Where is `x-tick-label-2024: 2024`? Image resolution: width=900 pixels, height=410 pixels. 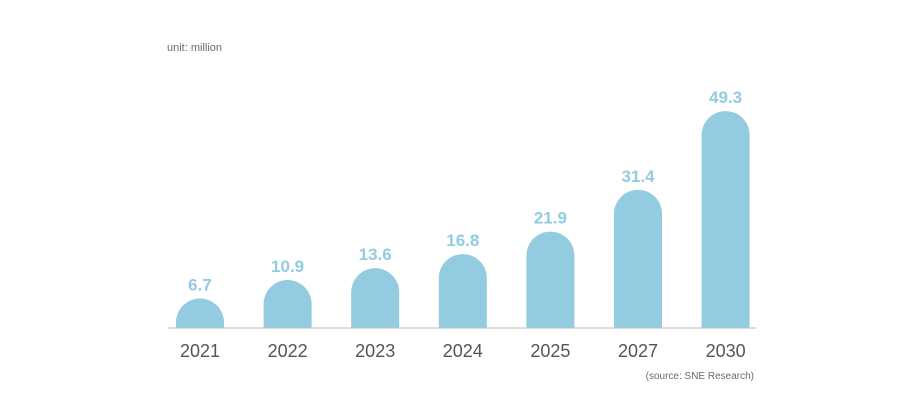 x-tick-label-2024: 2024 is located at coordinates (463, 351).